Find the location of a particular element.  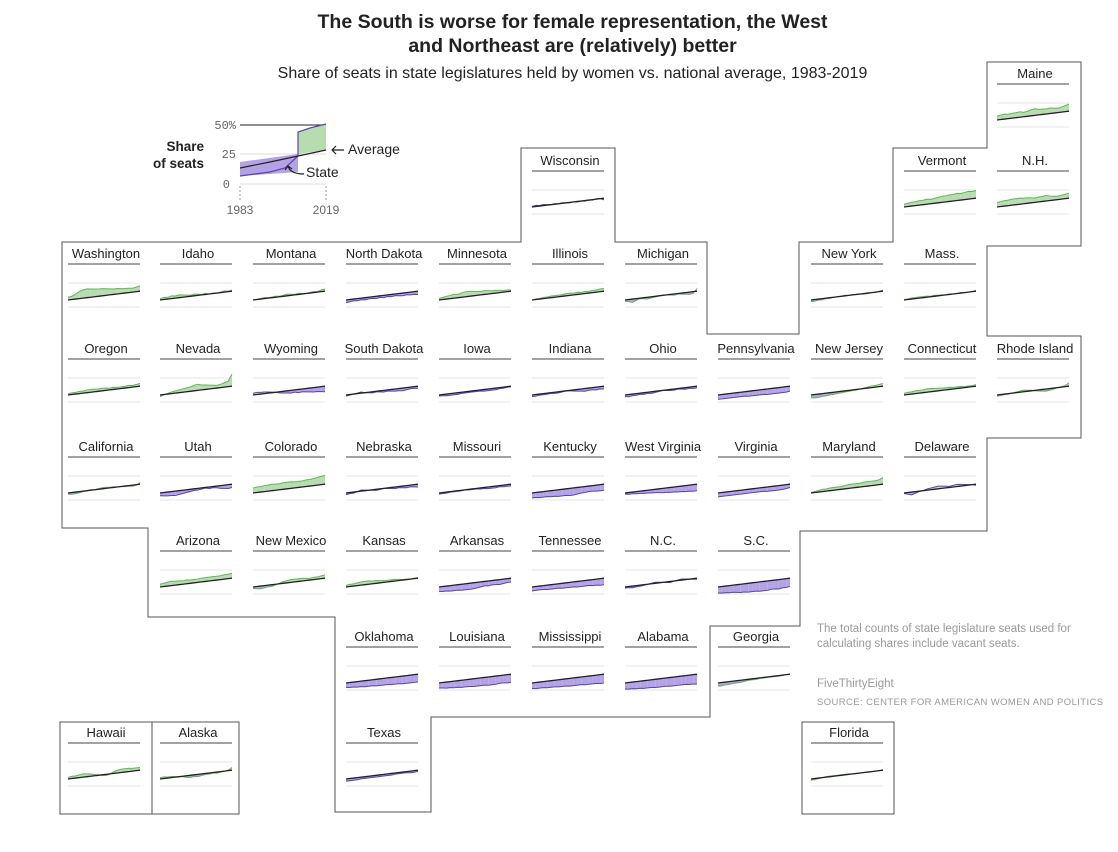

state-name: Florida is located at coordinates (849, 732).